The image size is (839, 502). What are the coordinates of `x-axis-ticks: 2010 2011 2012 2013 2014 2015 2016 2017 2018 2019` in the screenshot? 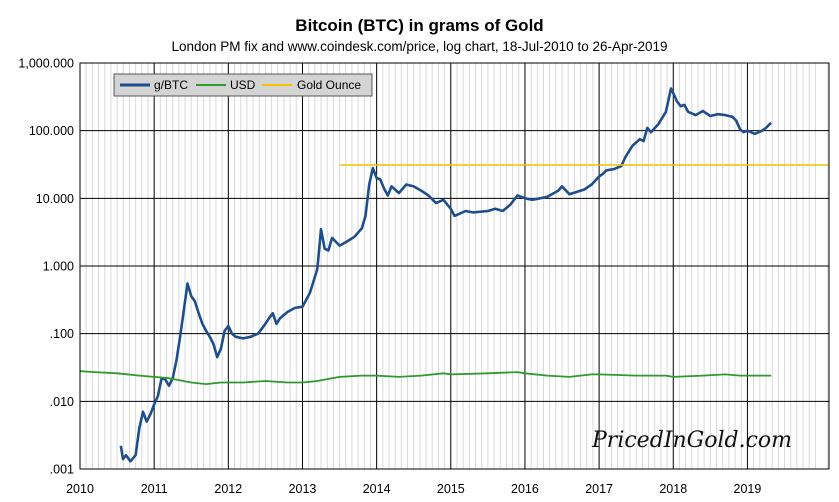 It's located at (413, 489).